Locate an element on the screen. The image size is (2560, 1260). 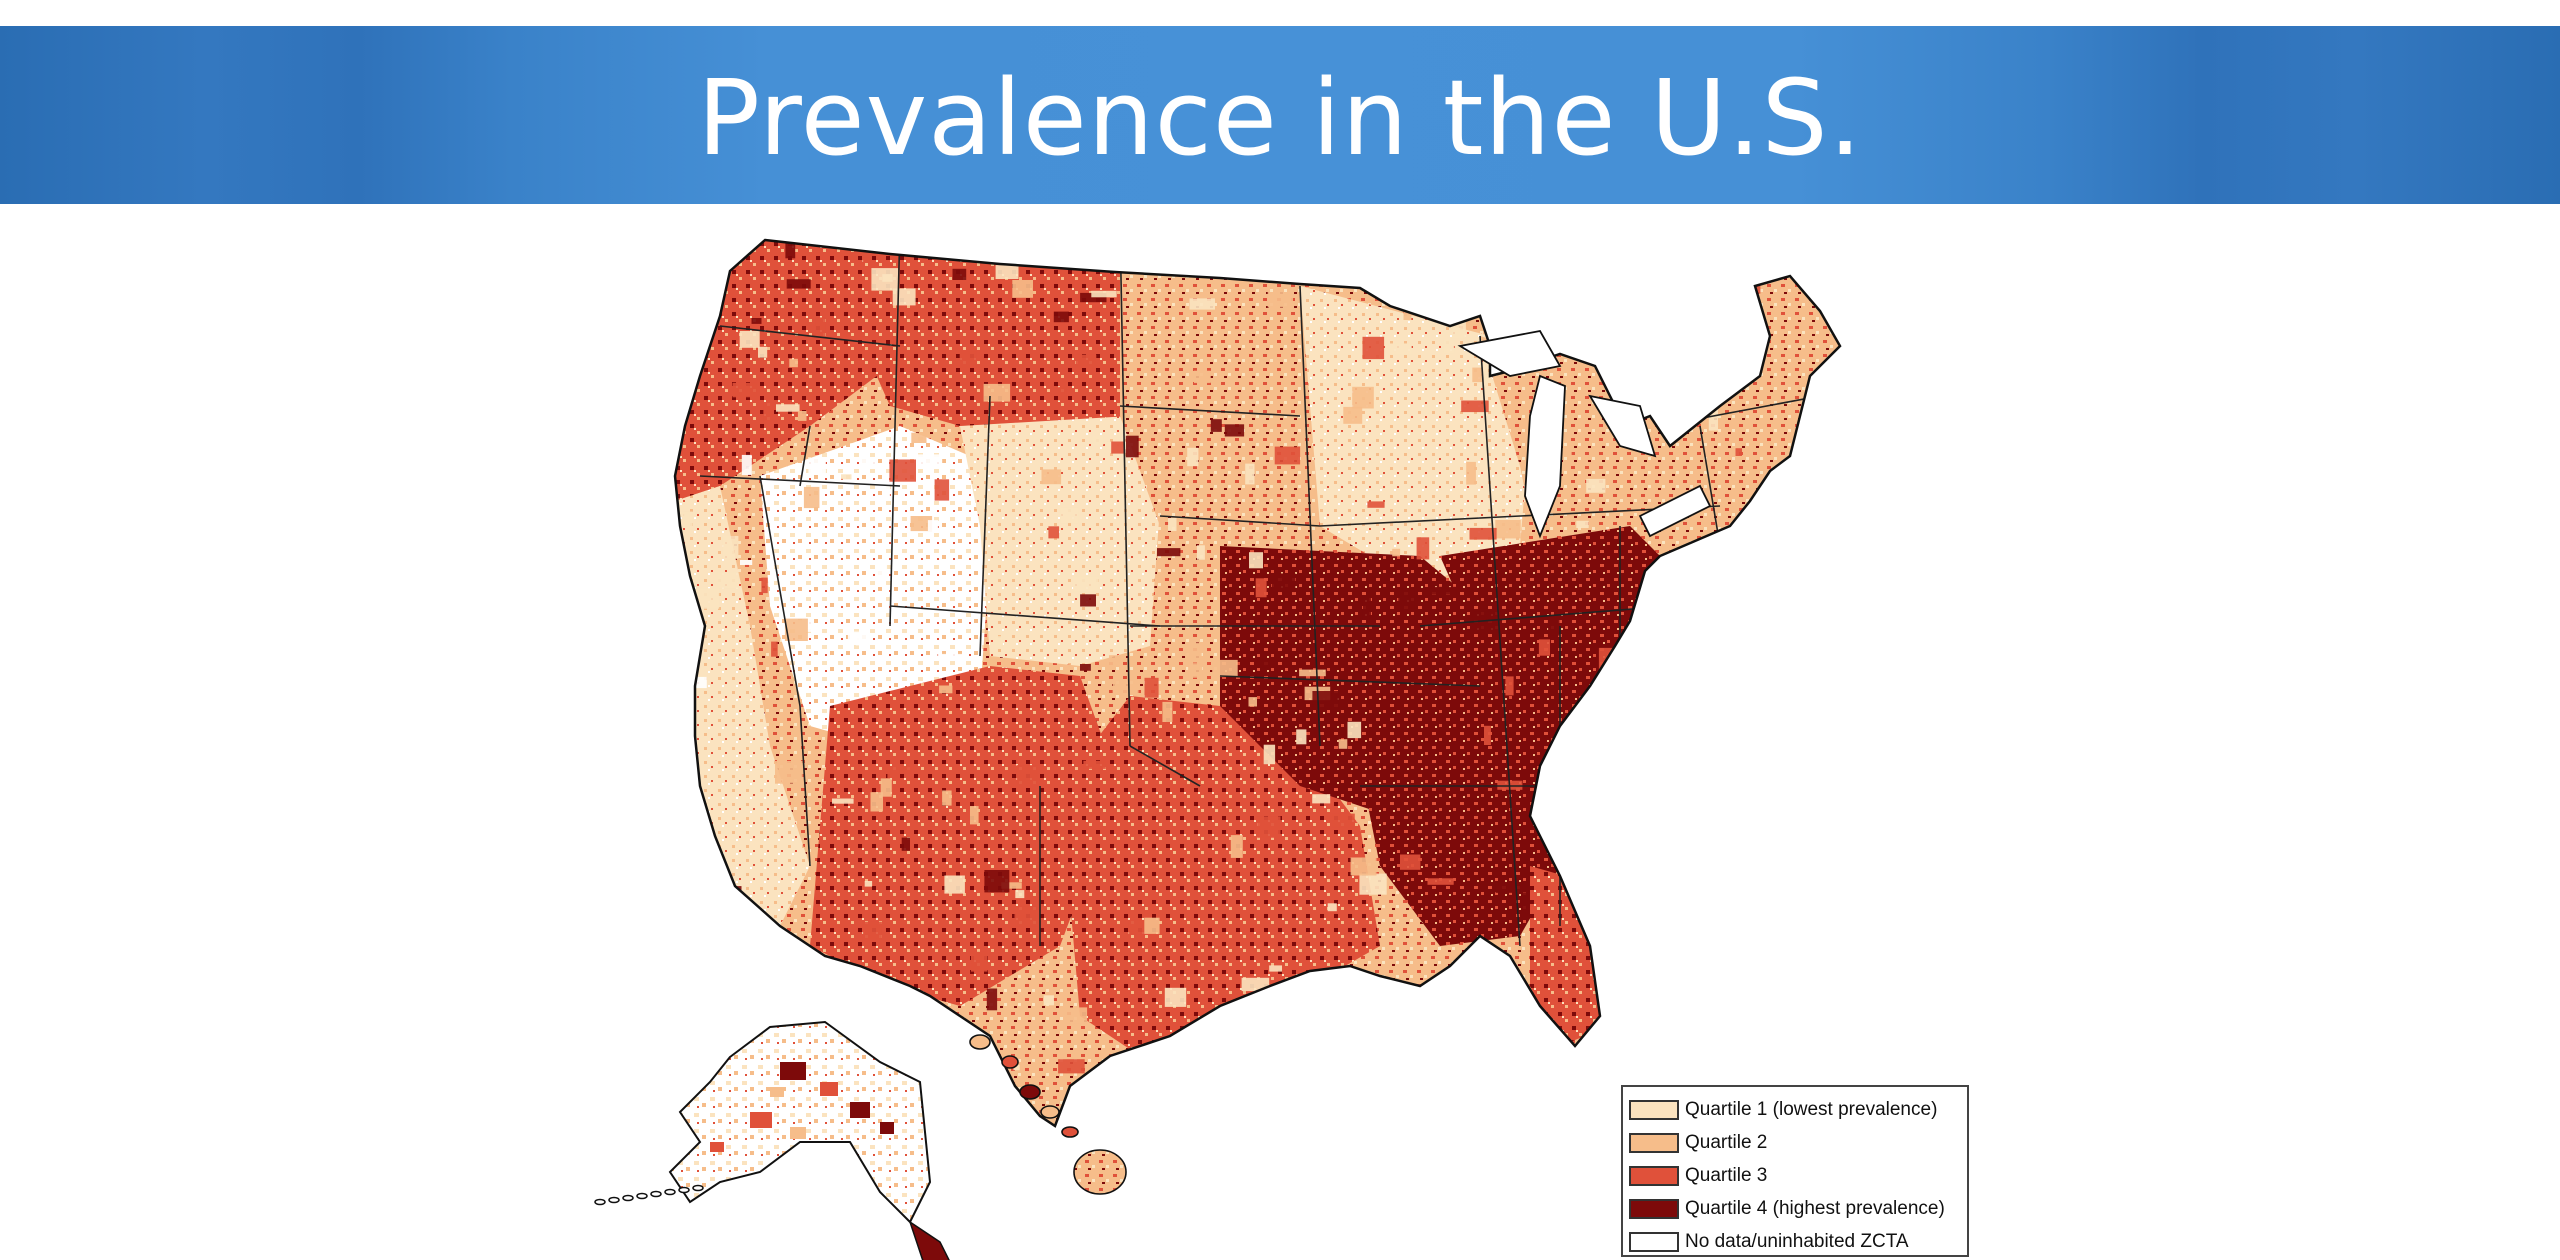
legend-label-no-data: No data/uninhabited ZCTA is located at coordinates (1797, 1241).